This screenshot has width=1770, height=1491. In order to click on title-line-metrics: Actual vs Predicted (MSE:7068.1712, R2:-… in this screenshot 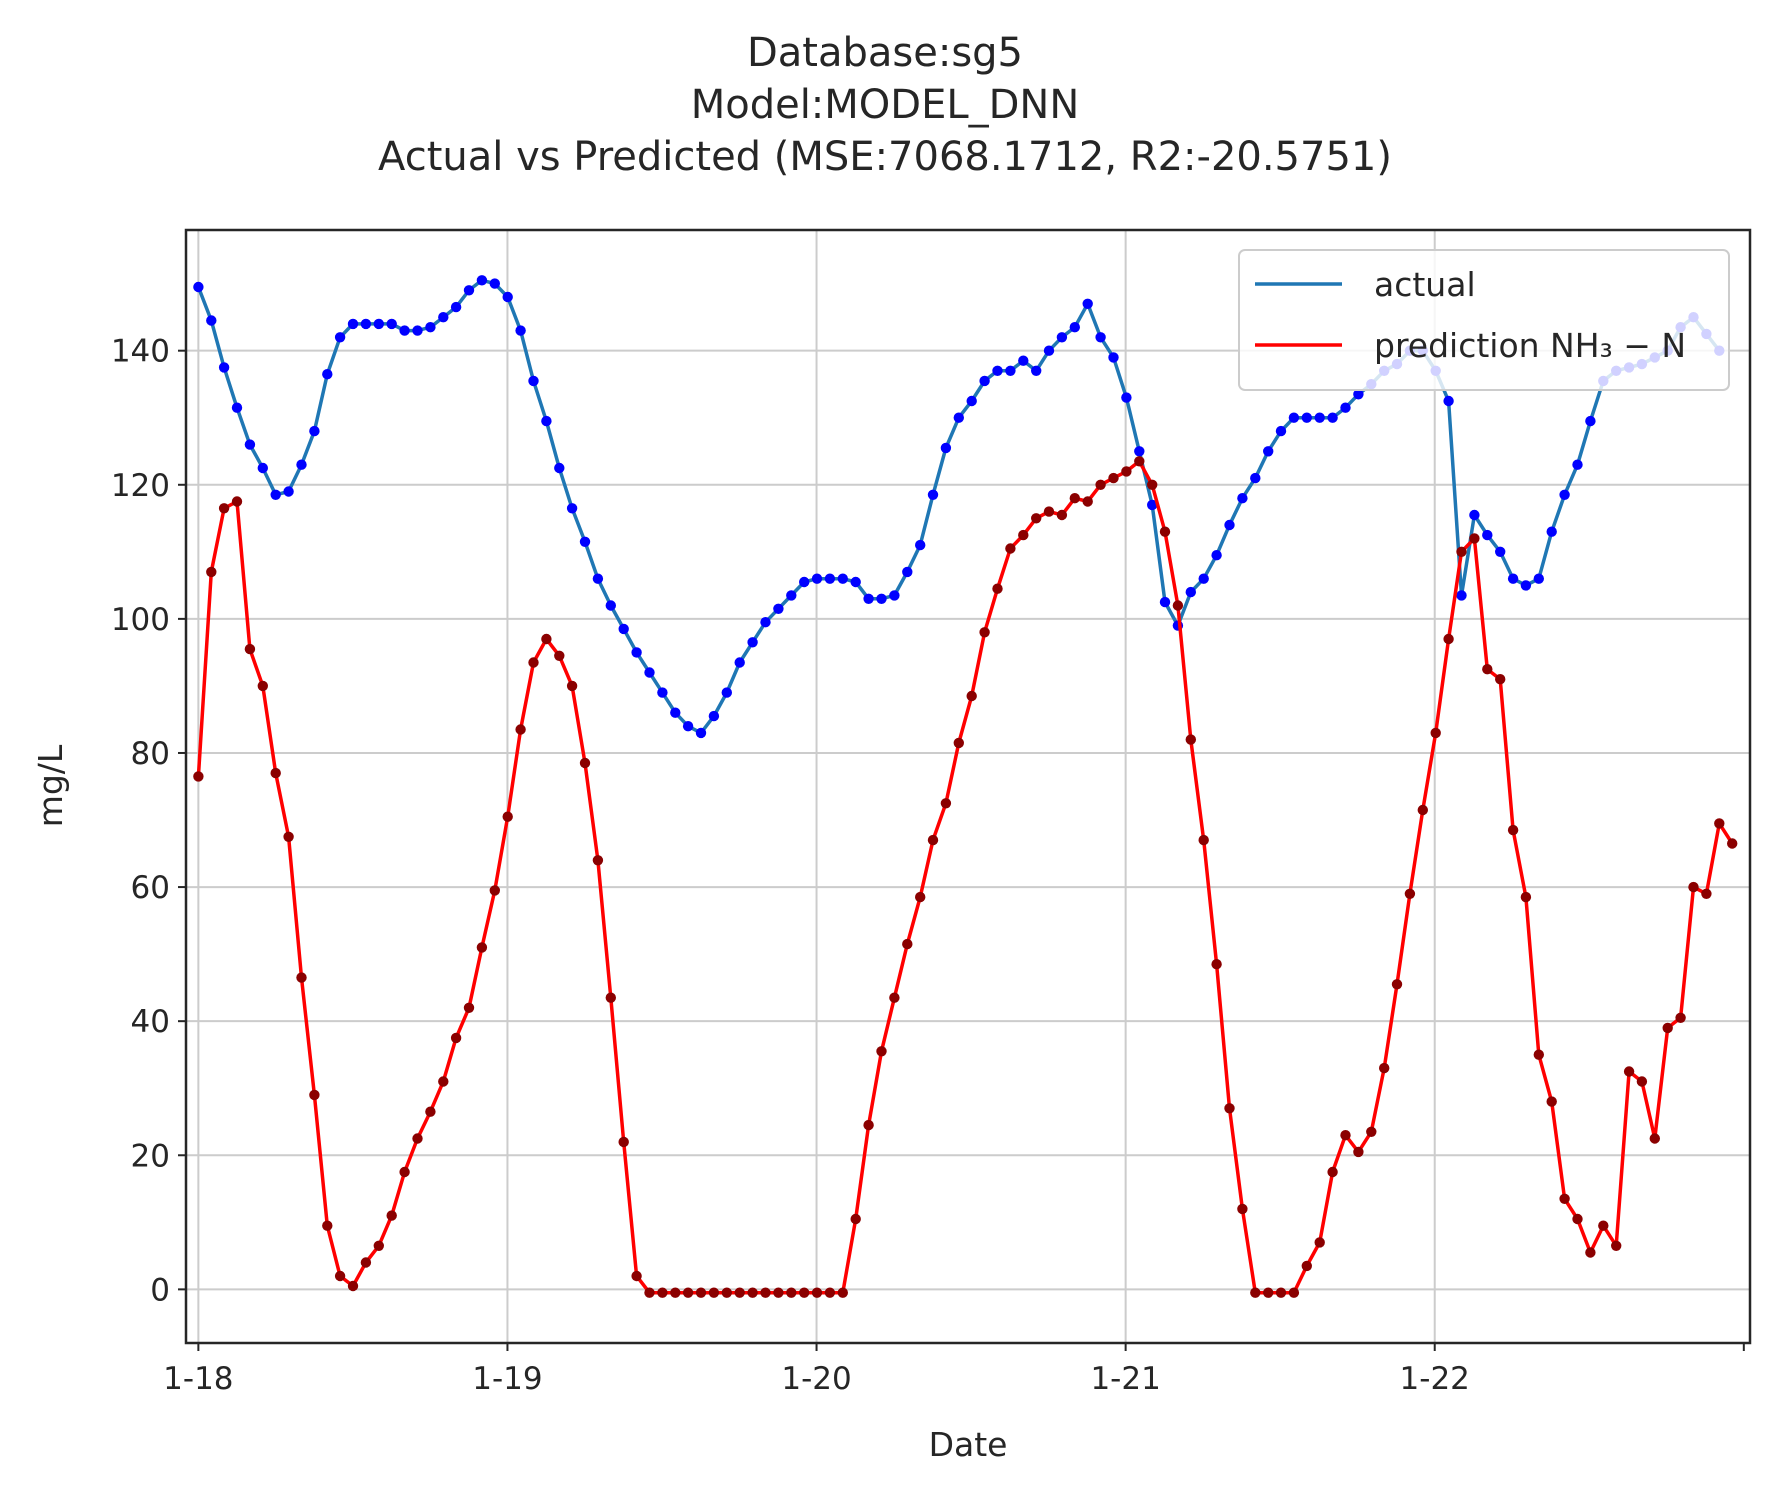, I will do `click(885, 157)`.